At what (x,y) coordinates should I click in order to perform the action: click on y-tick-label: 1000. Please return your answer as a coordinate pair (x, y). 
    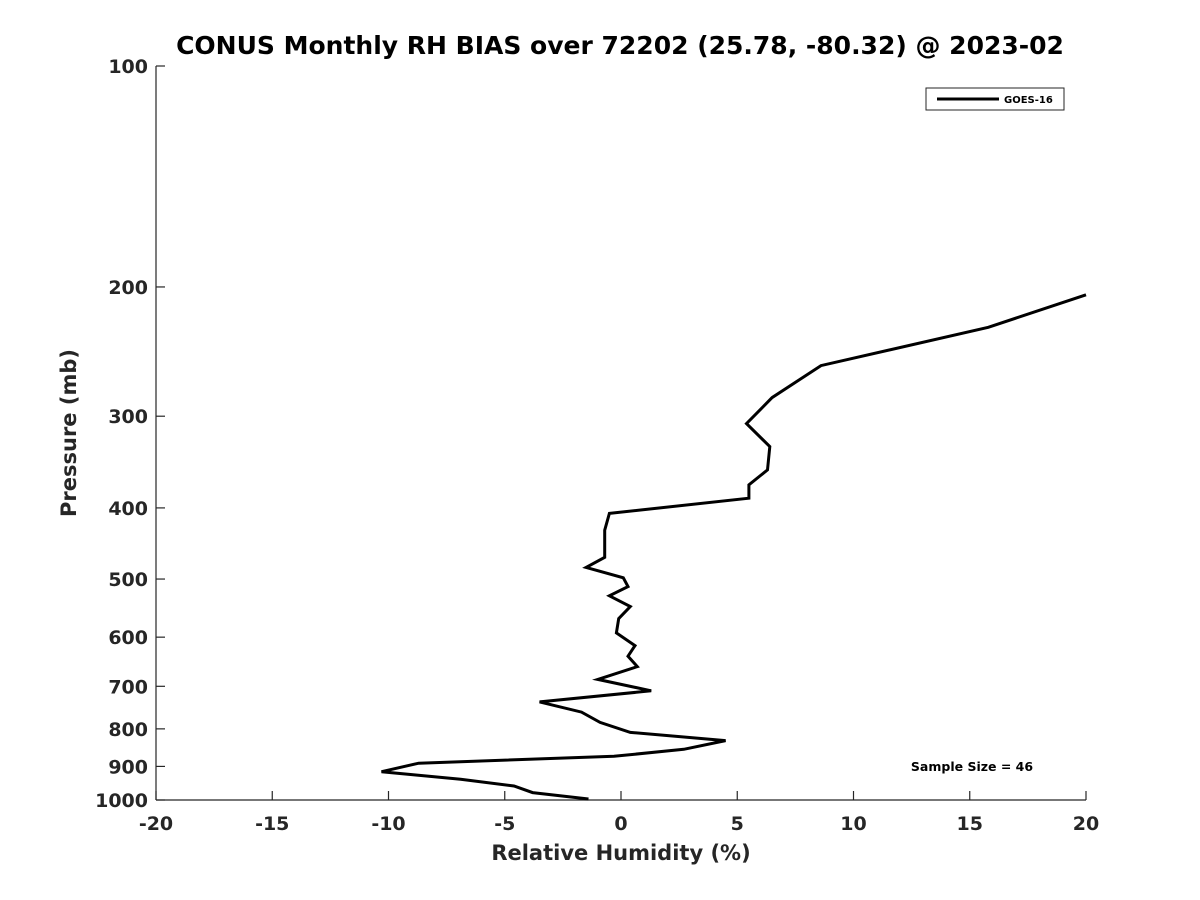
    Looking at the image, I should click on (121, 801).